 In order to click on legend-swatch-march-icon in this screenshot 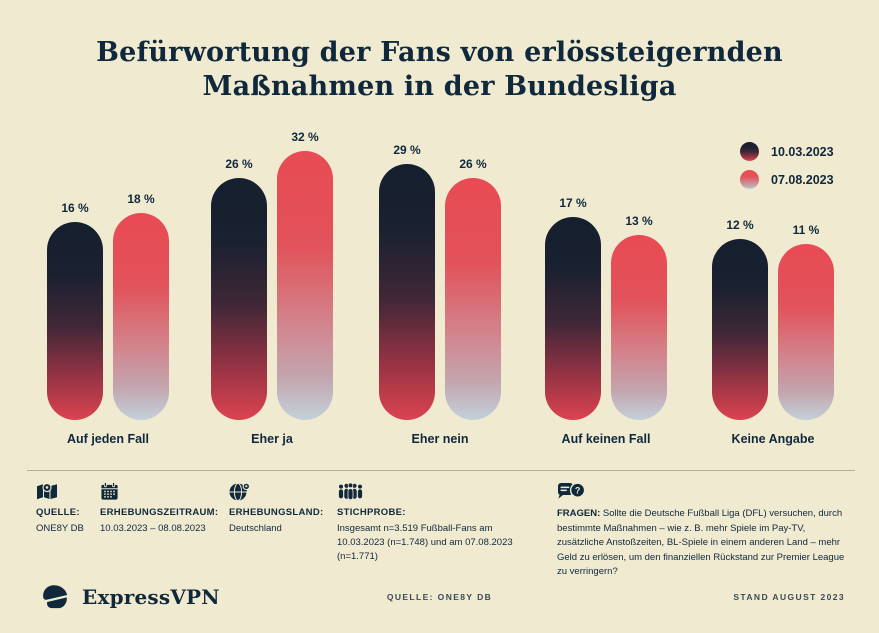, I will do `click(749, 151)`.